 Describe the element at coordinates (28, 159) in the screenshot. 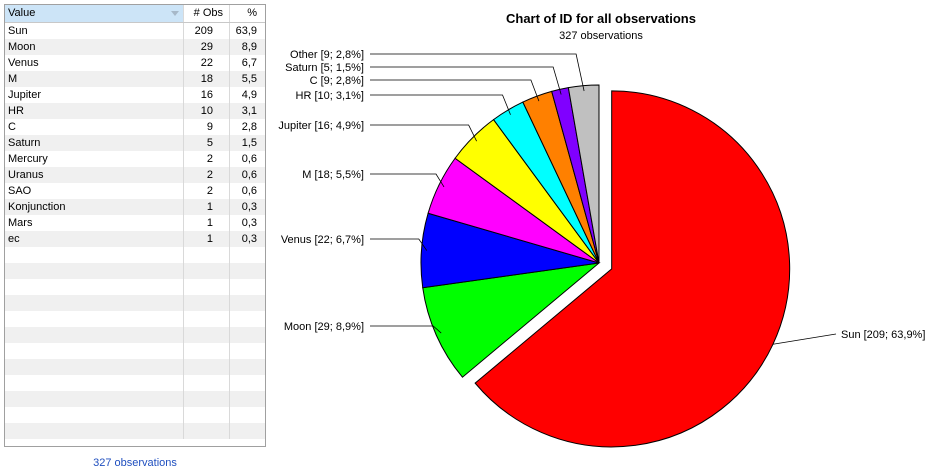

I see `value-cell: Mercury` at that location.